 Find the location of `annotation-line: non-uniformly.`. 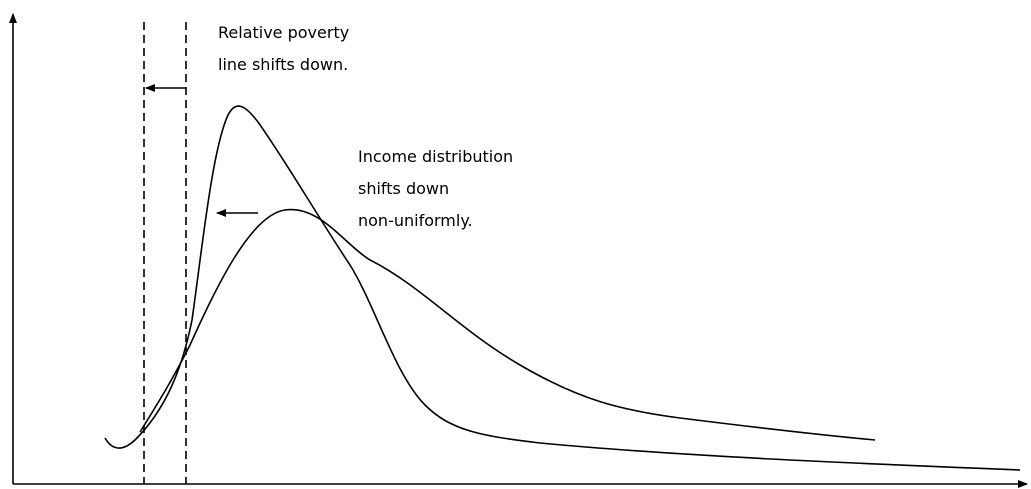

annotation-line: non-uniformly. is located at coordinates (415, 220).